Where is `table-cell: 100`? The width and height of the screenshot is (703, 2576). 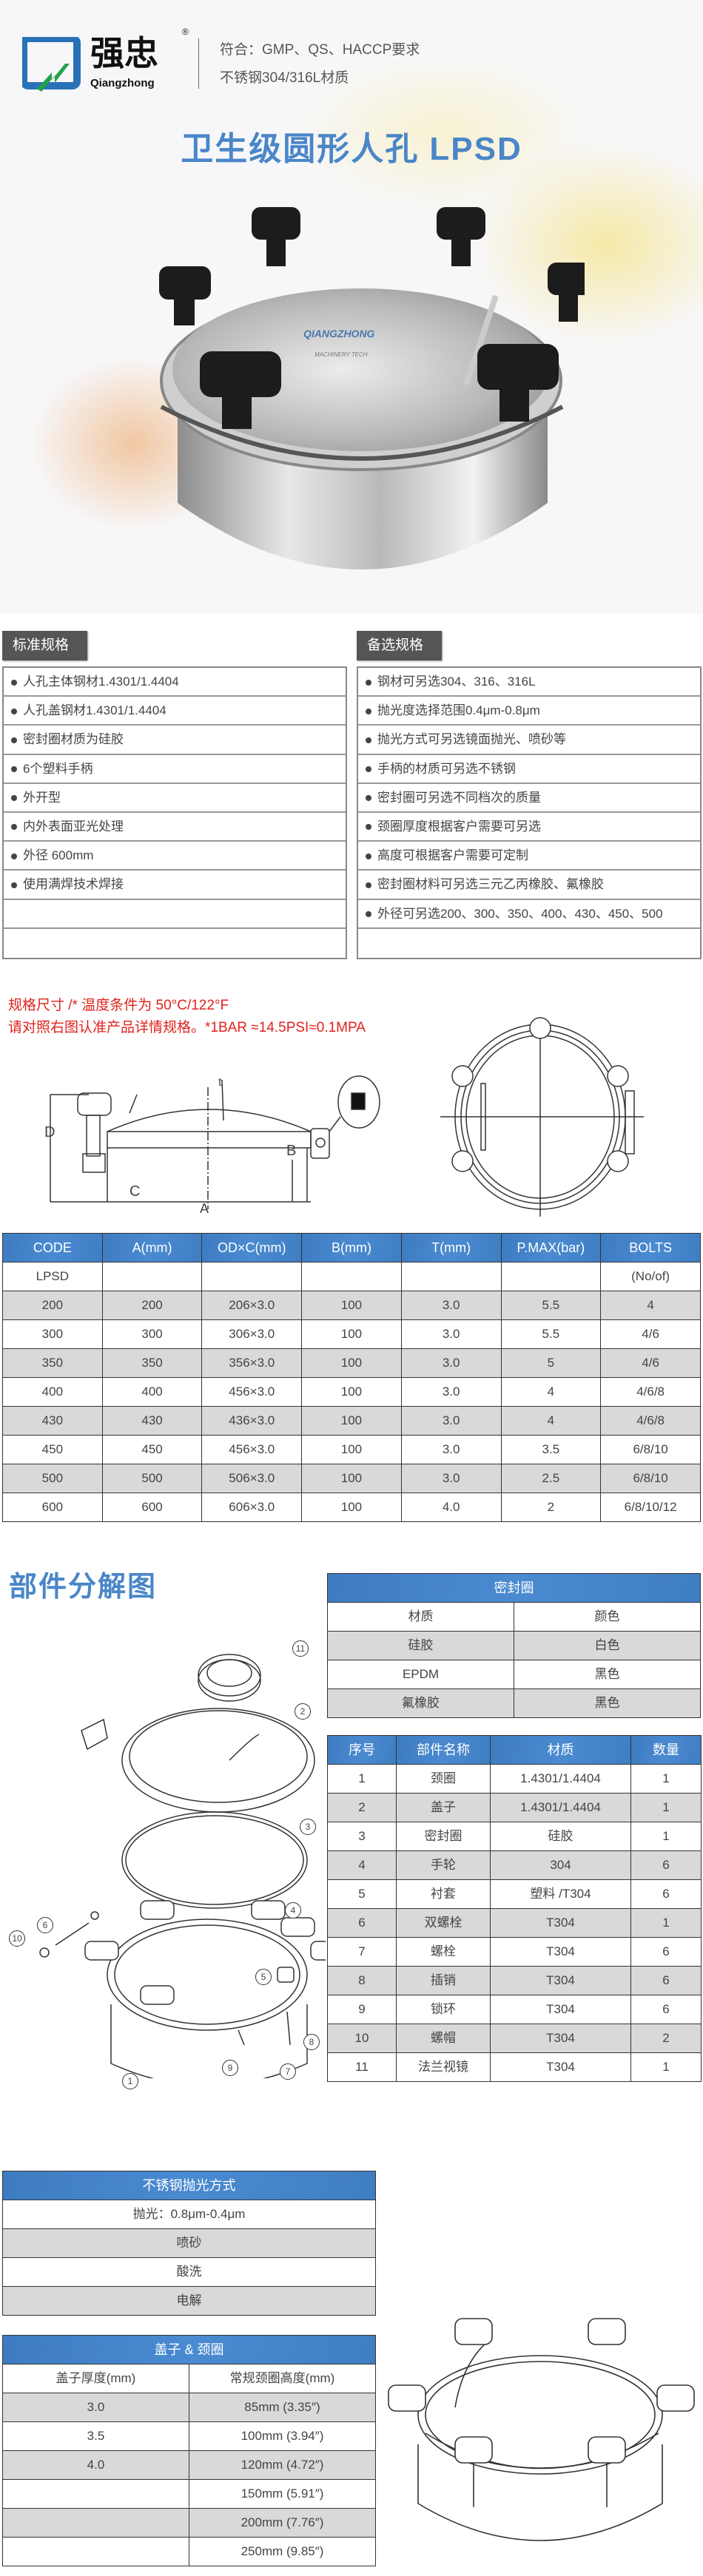 table-cell: 100 is located at coordinates (351, 1392).